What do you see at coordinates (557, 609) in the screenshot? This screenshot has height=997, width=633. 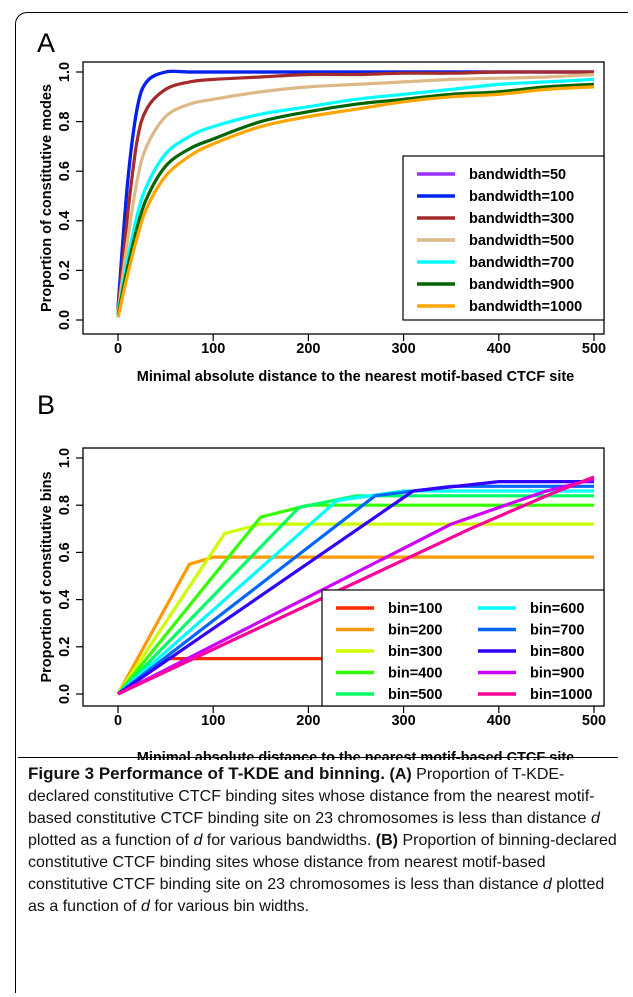 I see `legend-label: bin=600` at bounding box center [557, 609].